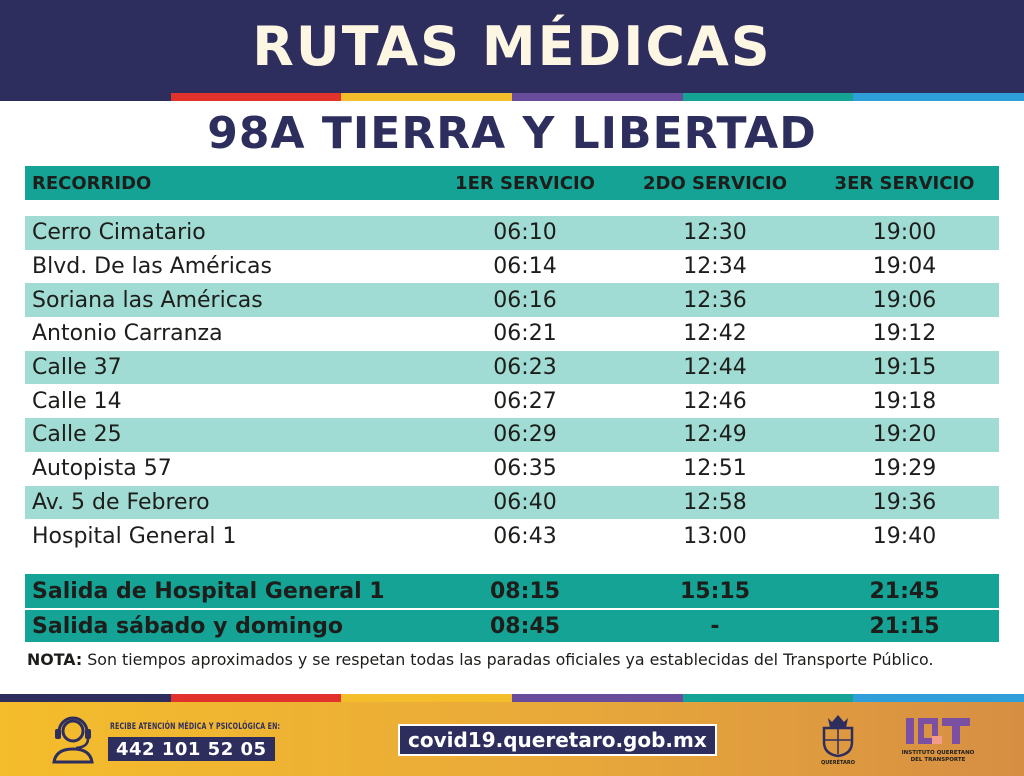 The image size is (1024, 776). Describe the element at coordinates (525, 536) in the screenshot. I see `first-service-time: 06:43` at that location.